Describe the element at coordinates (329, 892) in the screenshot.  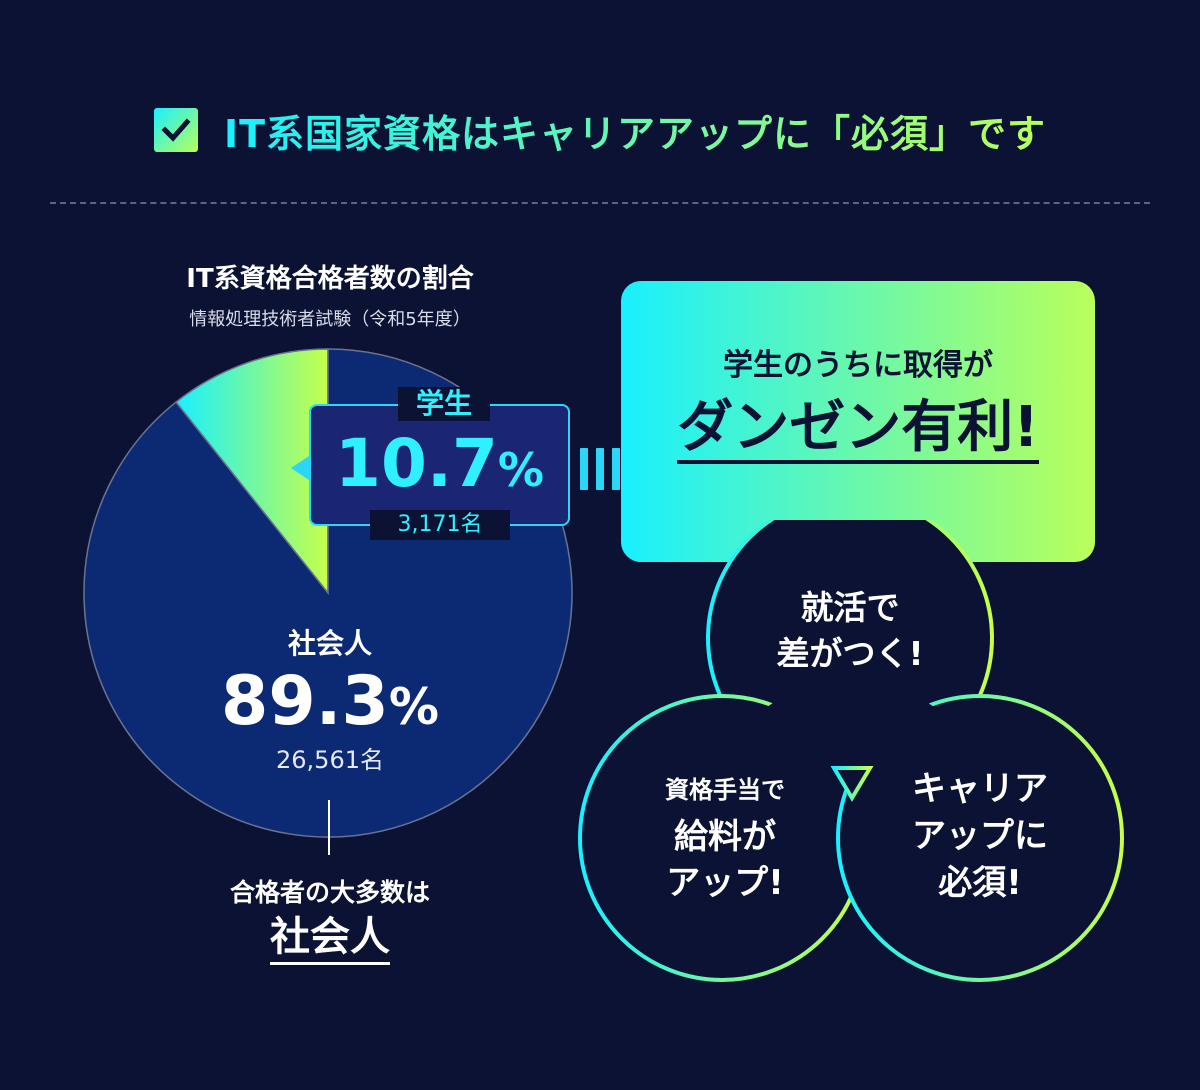
I see `caption-line1: 合格者の大多数は` at that location.